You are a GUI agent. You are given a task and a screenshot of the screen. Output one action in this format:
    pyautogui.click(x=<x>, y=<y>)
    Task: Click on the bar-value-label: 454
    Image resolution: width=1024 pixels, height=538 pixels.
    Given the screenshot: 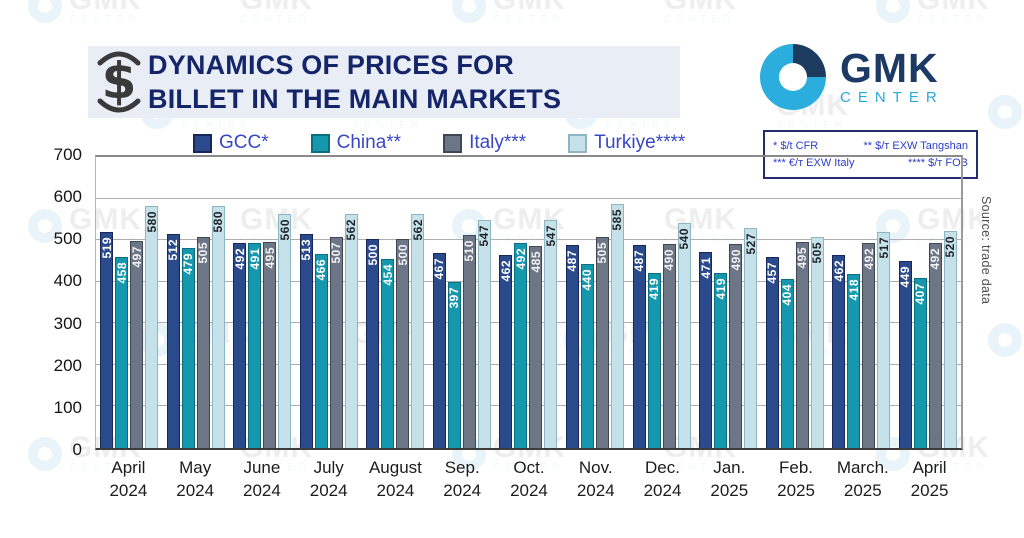 What is the action you would take?
    pyautogui.click(x=387, y=275)
    